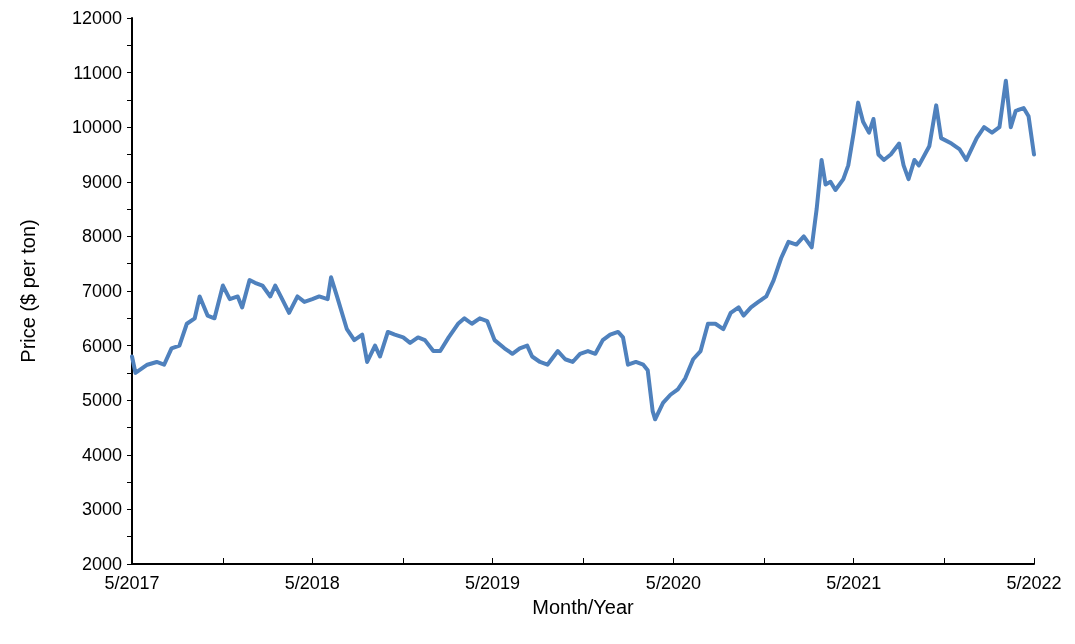  What do you see at coordinates (673, 583) in the screenshot?
I see `x-tick-label: 5/2020` at bounding box center [673, 583].